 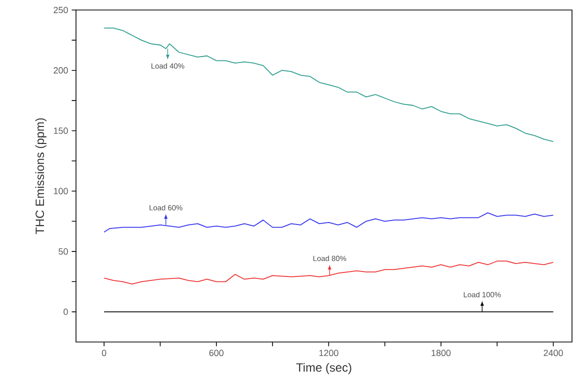 I want to click on y-axis-title: THC Emissions (ppm), so click(x=40, y=176).